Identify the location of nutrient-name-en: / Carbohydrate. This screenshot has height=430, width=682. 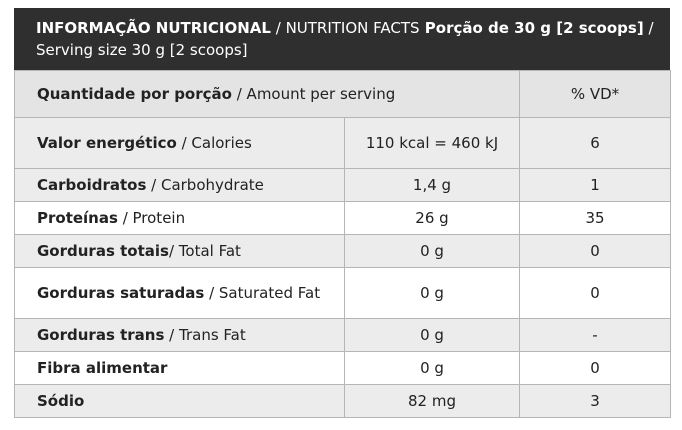
(205, 185).